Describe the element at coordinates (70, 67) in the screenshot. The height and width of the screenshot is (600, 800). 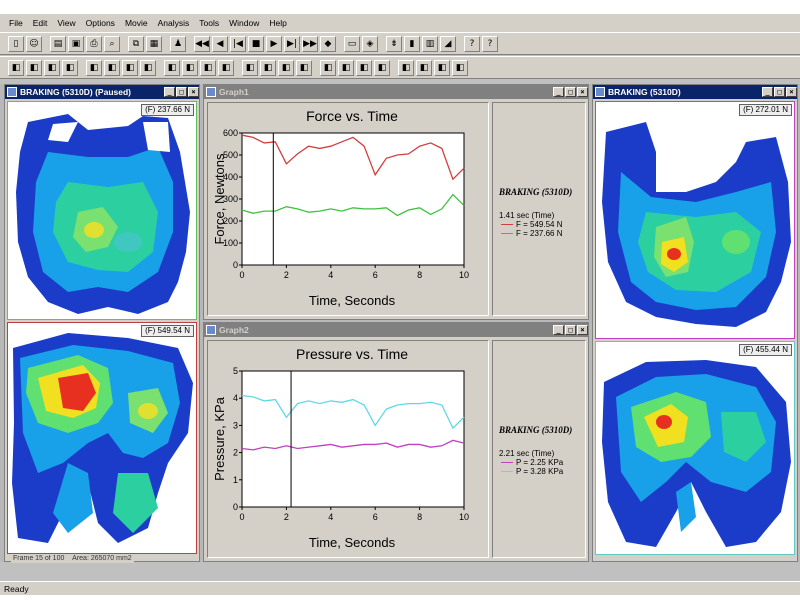
I see `3d-view-icon: ◧` at that location.